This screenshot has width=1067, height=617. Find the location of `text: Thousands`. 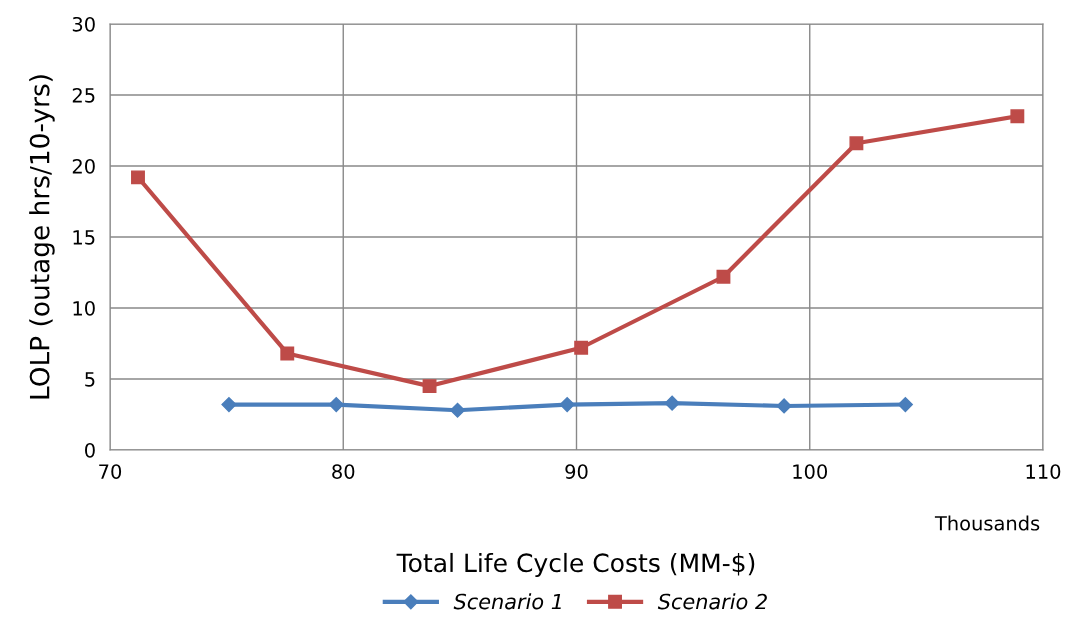

text: Thousands is located at coordinates (987, 523).